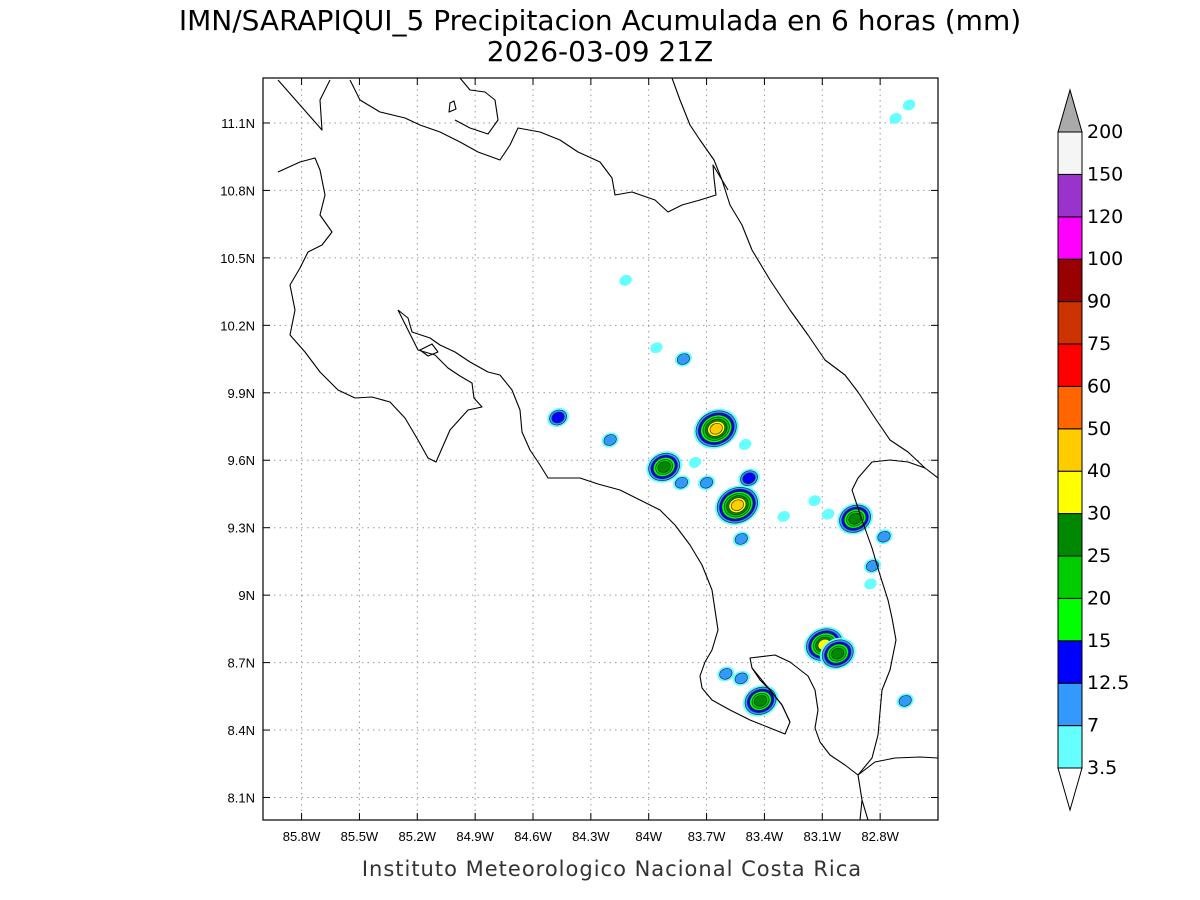 This screenshot has height=900, width=1200. What do you see at coordinates (417, 836) in the screenshot?
I see `lon-tick-label: 85.2W` at bounding box center [417, 836].